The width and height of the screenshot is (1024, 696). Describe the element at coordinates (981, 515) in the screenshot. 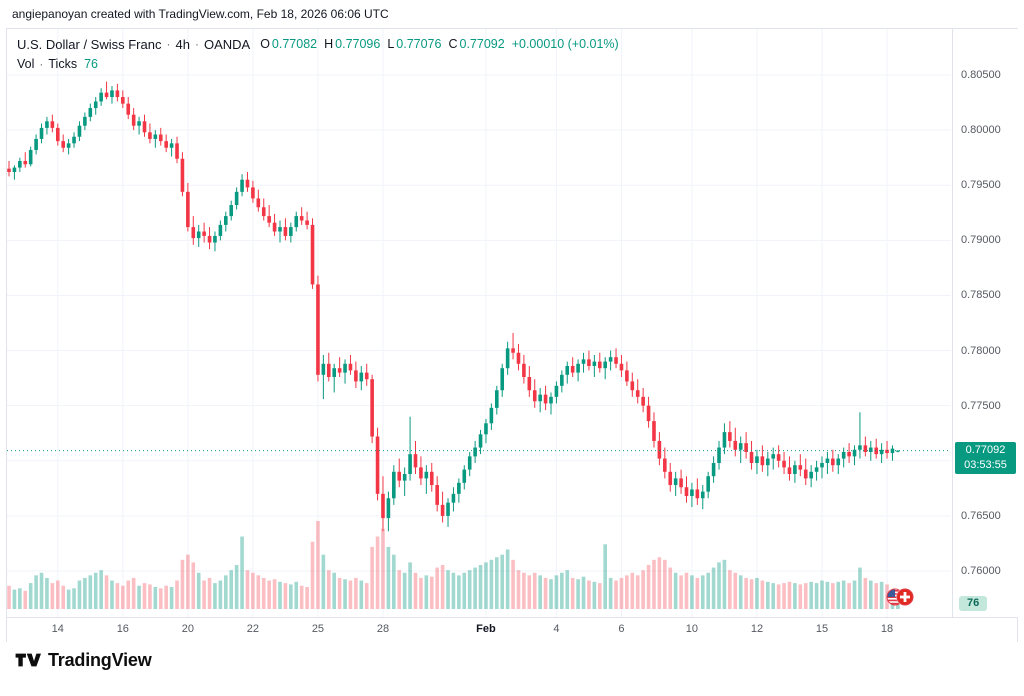

I see `price-axis-label: 0.76500` at that location.